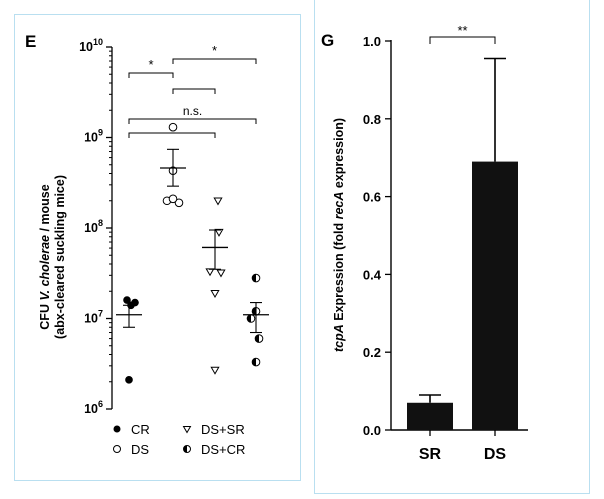  I want to click on y-tick-label: 10⁶, so click(93, 407).